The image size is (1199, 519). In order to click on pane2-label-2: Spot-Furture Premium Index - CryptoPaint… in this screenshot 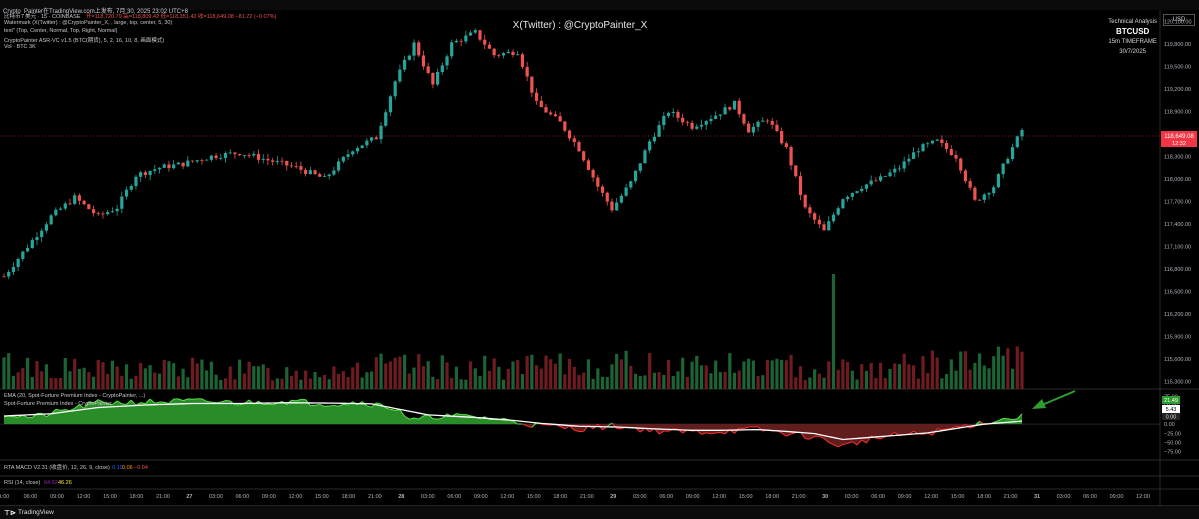, I will do `click(58, 404)`.